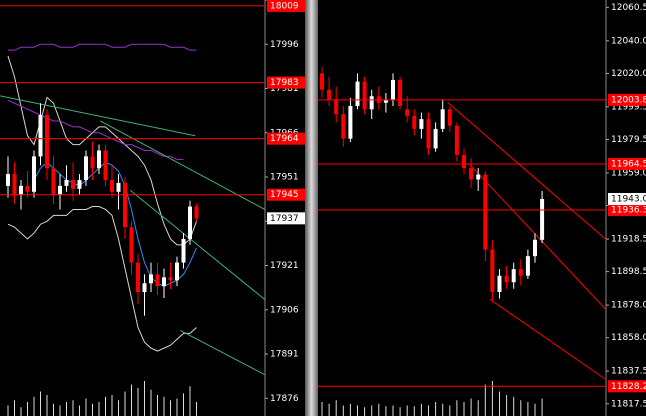  I want to click on price-level-label: 17983, so click(284, 83).